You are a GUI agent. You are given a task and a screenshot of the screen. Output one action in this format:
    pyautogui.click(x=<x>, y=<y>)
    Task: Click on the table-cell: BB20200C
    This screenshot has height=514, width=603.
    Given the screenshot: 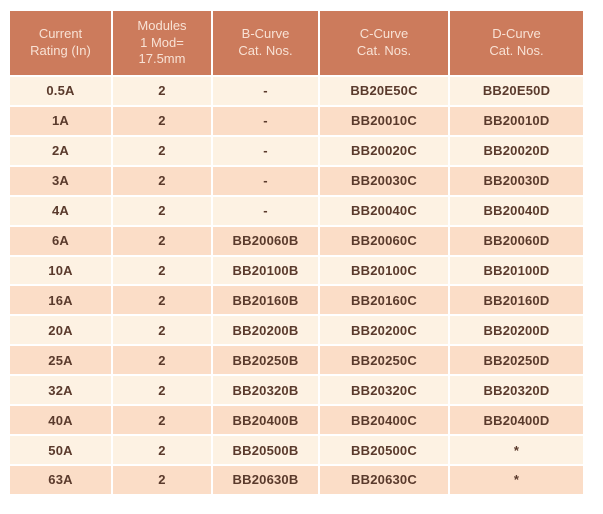 What is the action you would take?
    pyautogui.click(x=384, y=330)
    